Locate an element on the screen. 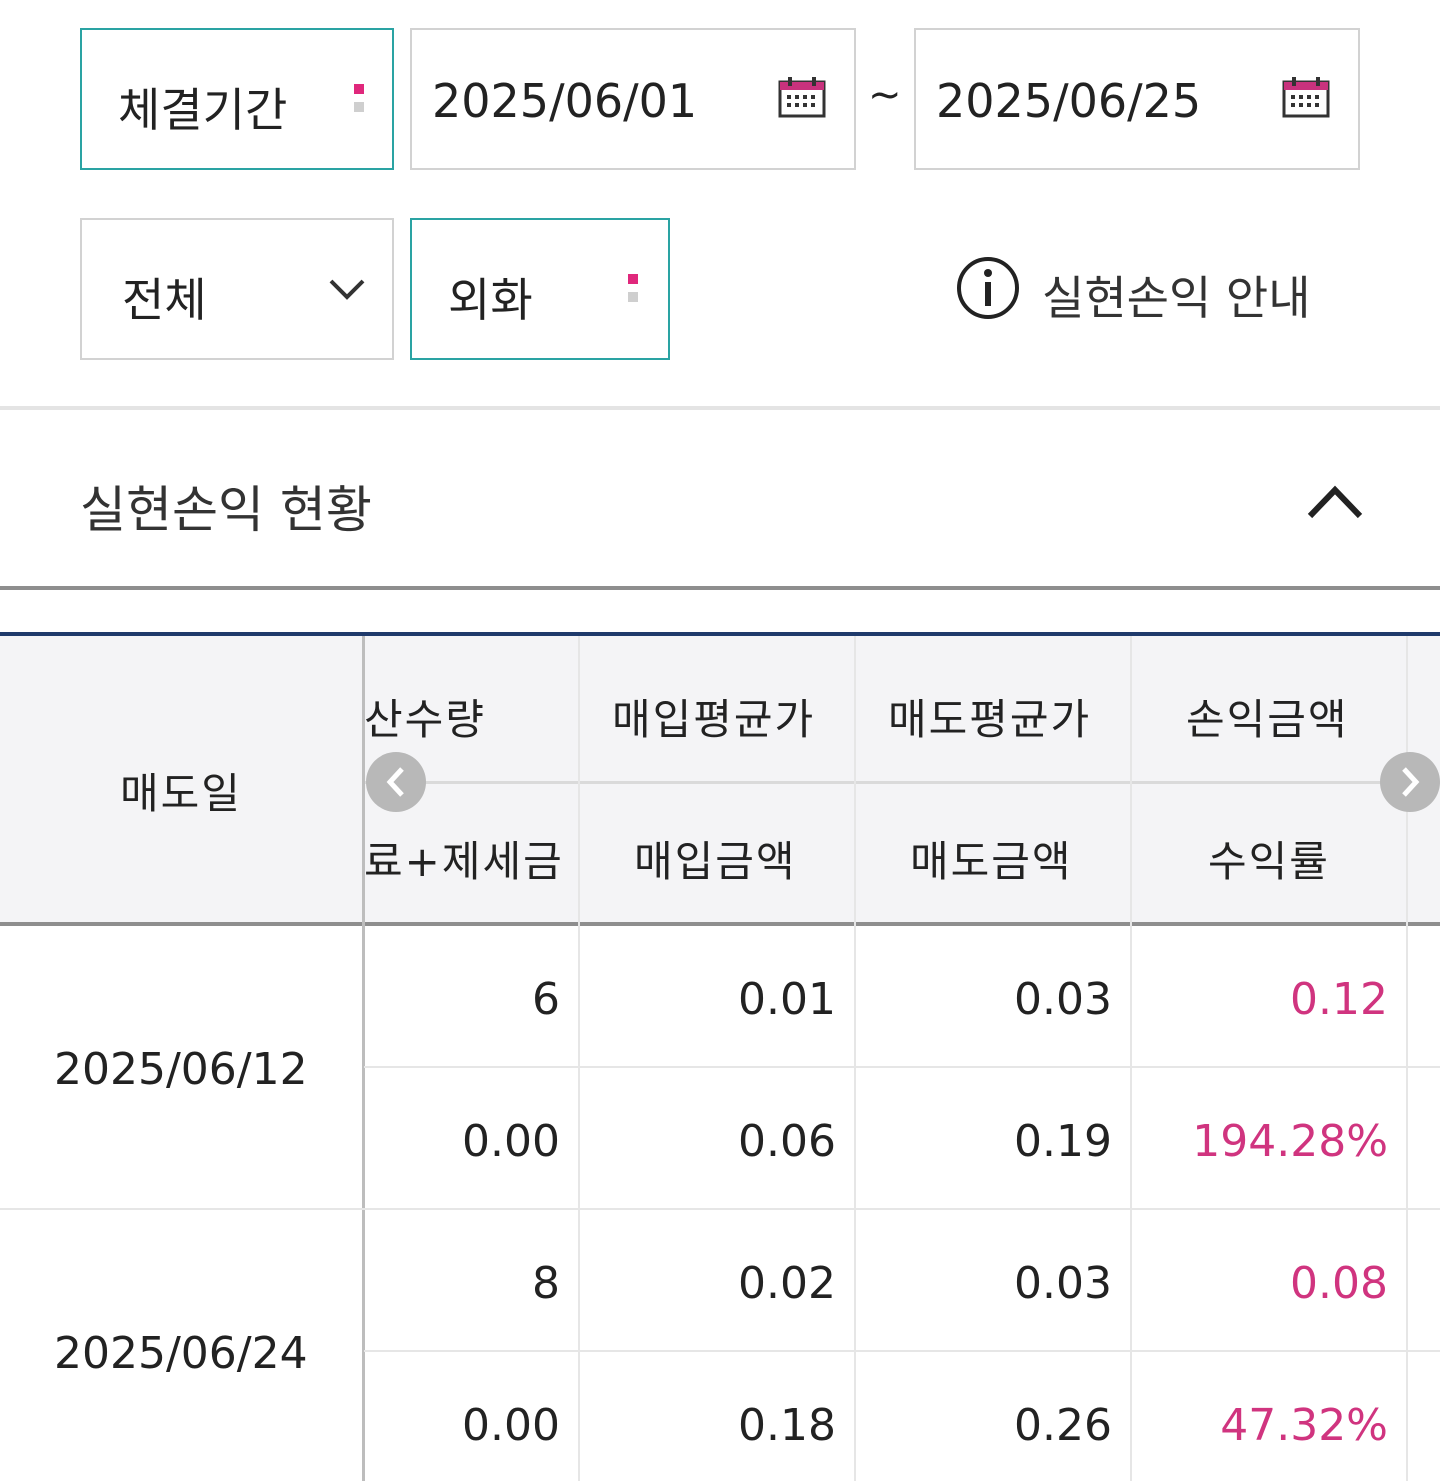 This screenshot has height=1481, width=1440. header-top-1: 산수량 is located at coordinates (425, 719).